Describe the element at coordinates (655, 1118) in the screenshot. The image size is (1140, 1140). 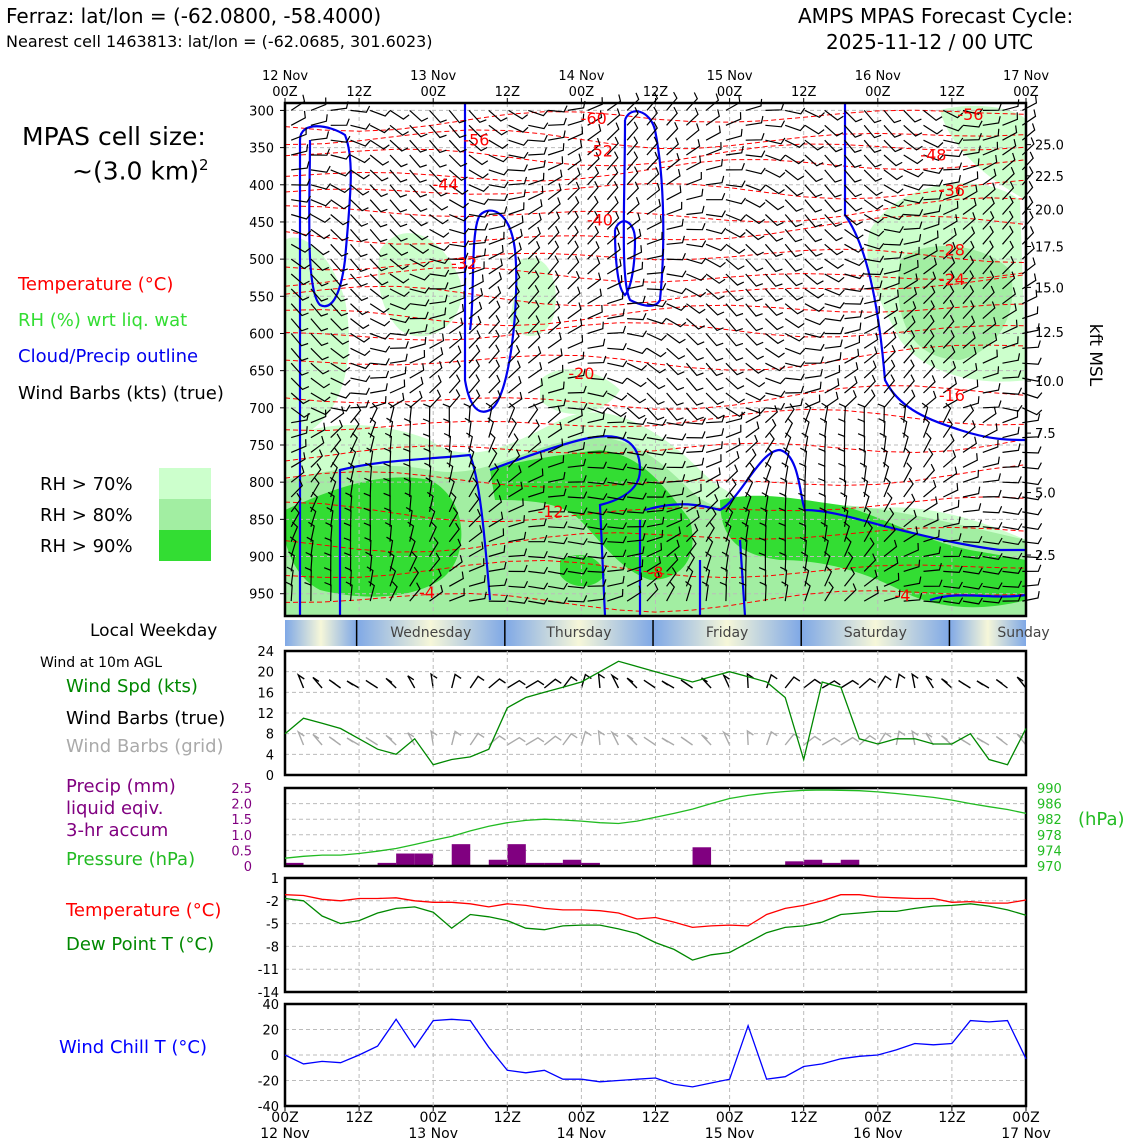
I see `bottom-time-label: 12Z` at that location.